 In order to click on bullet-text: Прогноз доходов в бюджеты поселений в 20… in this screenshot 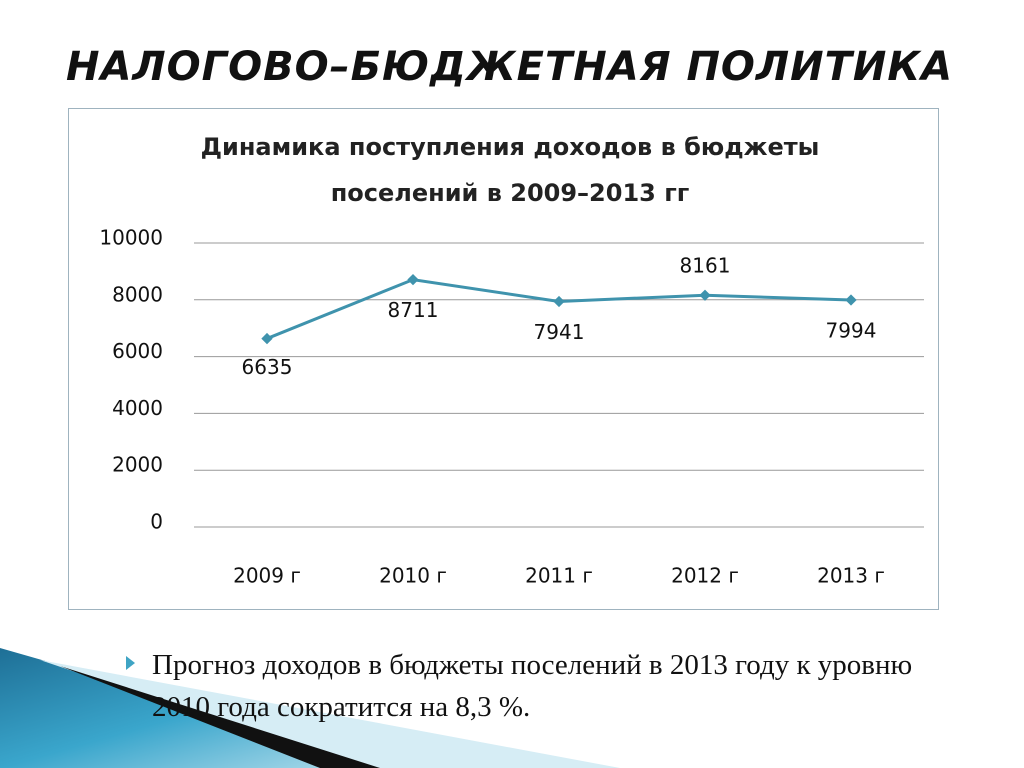, I will do `click(532, 686)`.